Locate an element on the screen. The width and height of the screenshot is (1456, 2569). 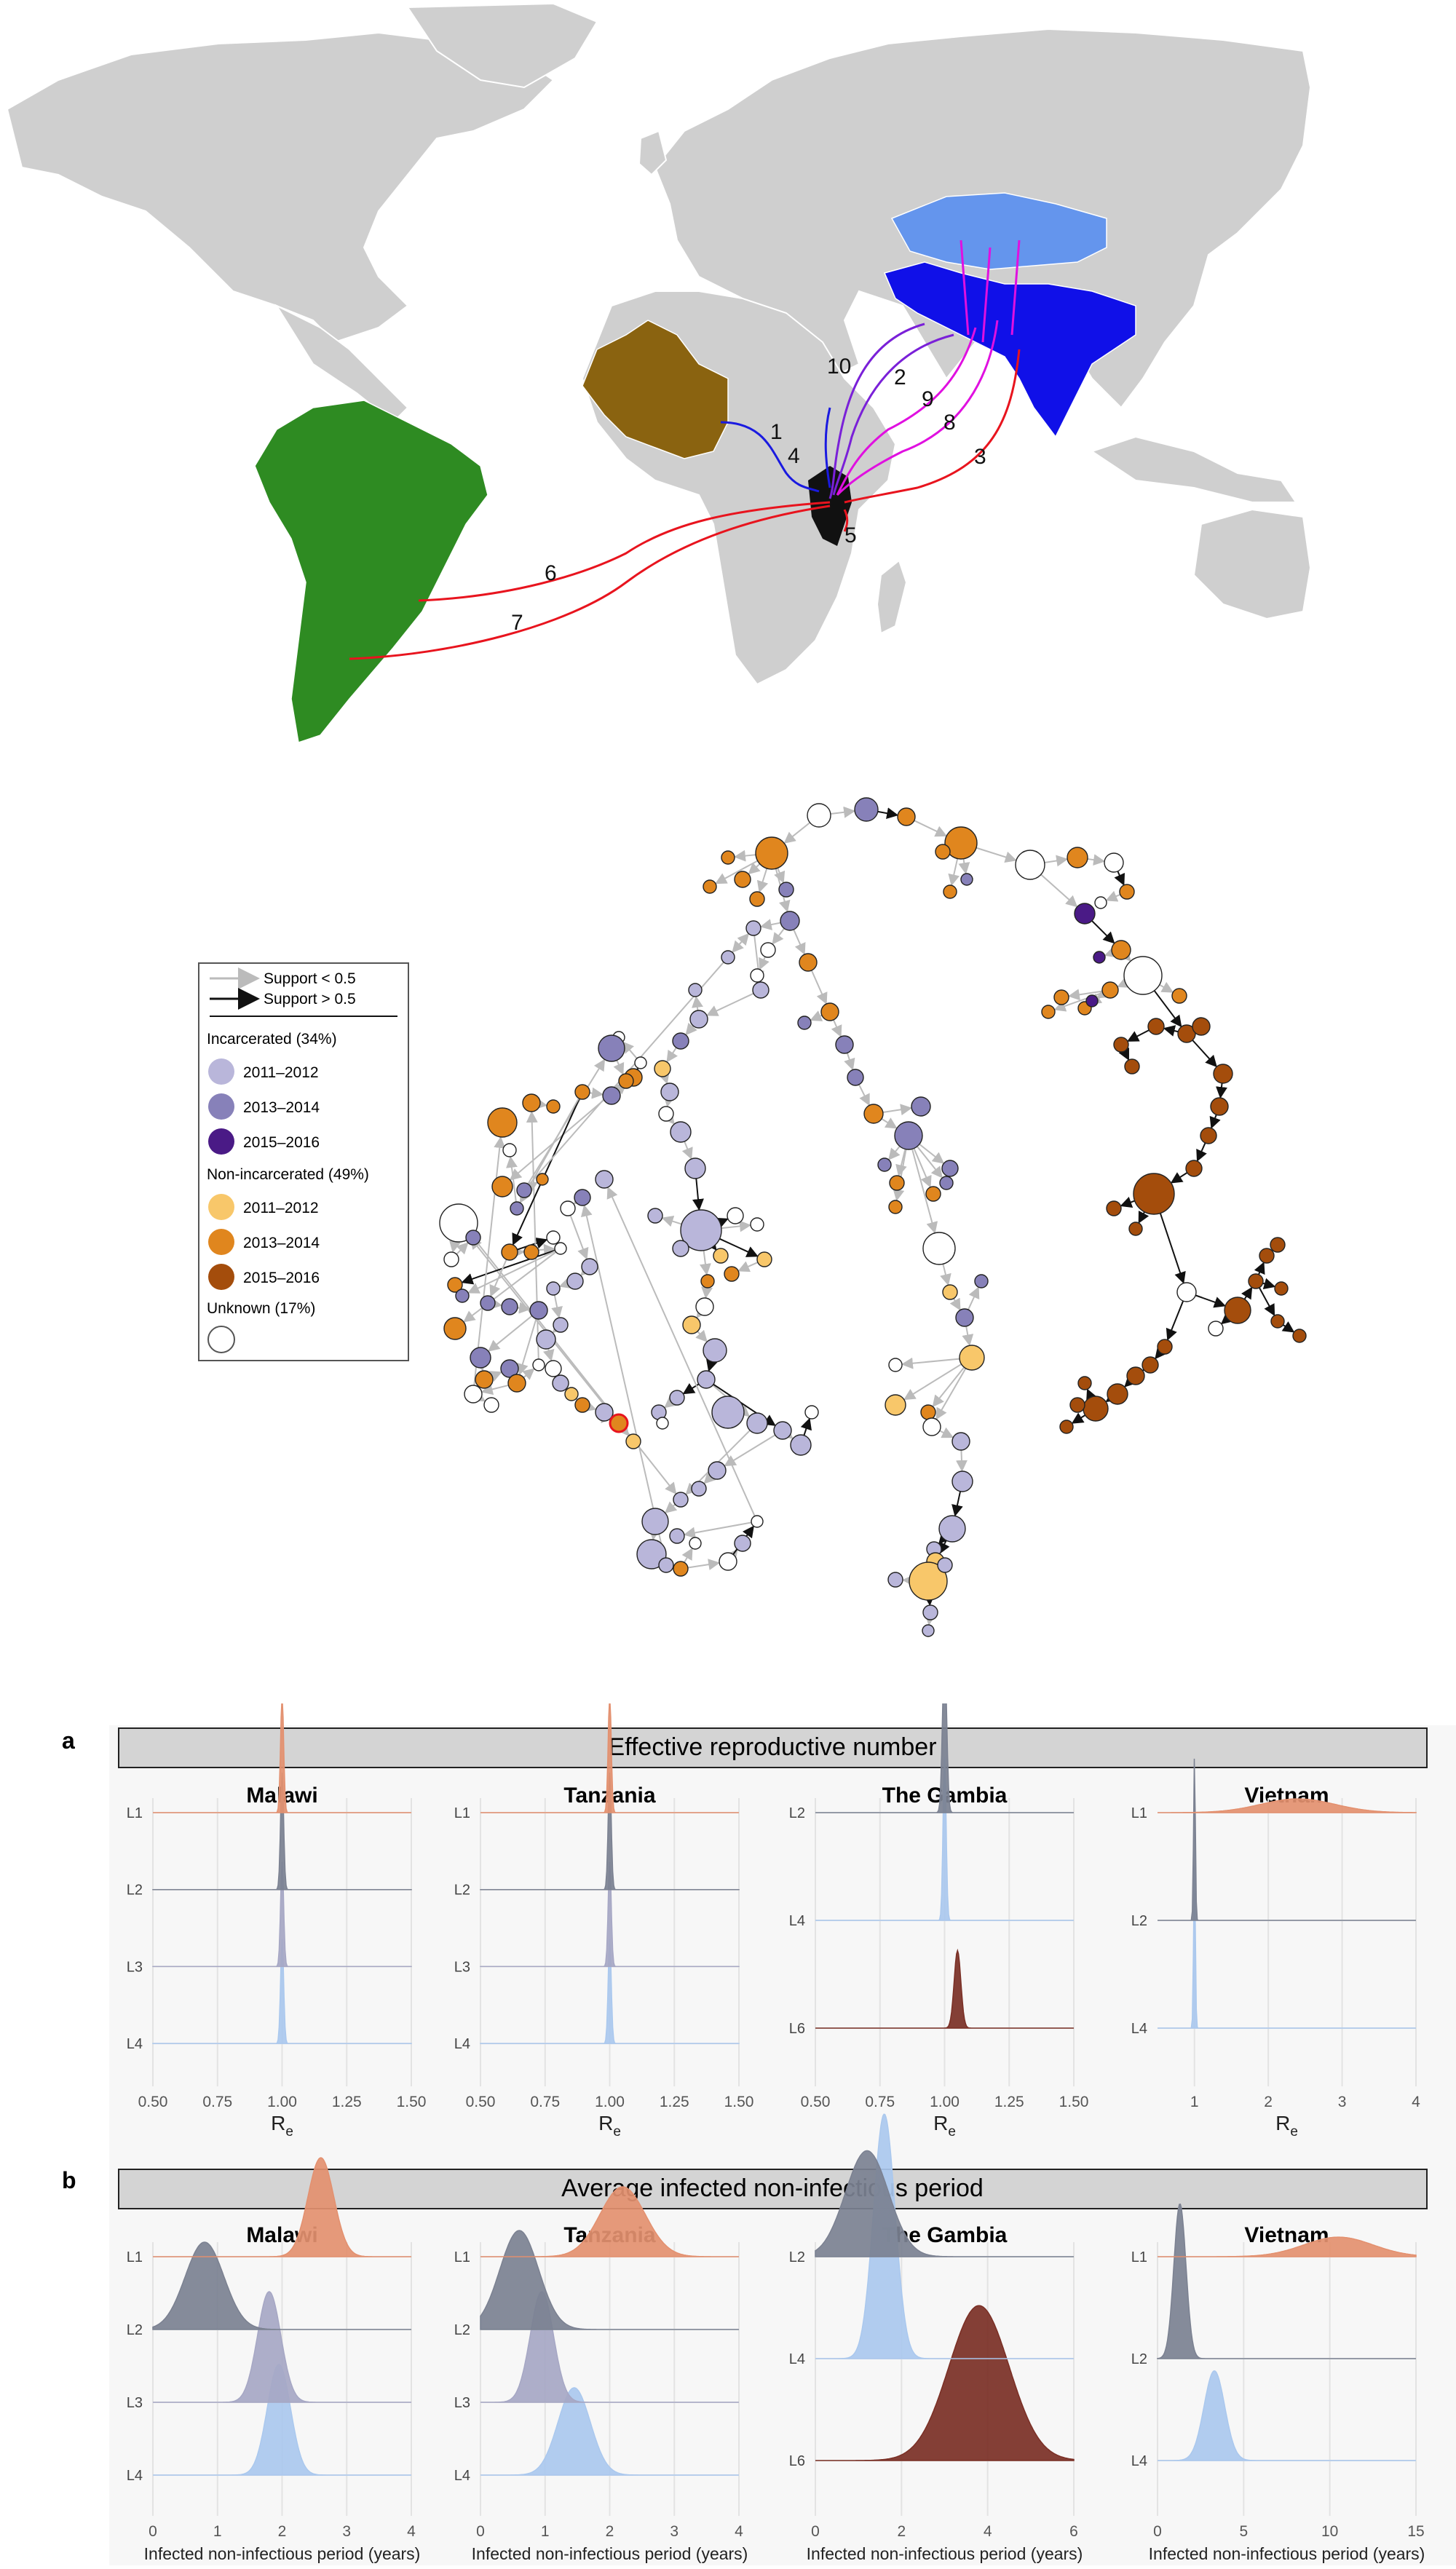
x-tick-label: 1.50 is located at coordinates (412, 2102).